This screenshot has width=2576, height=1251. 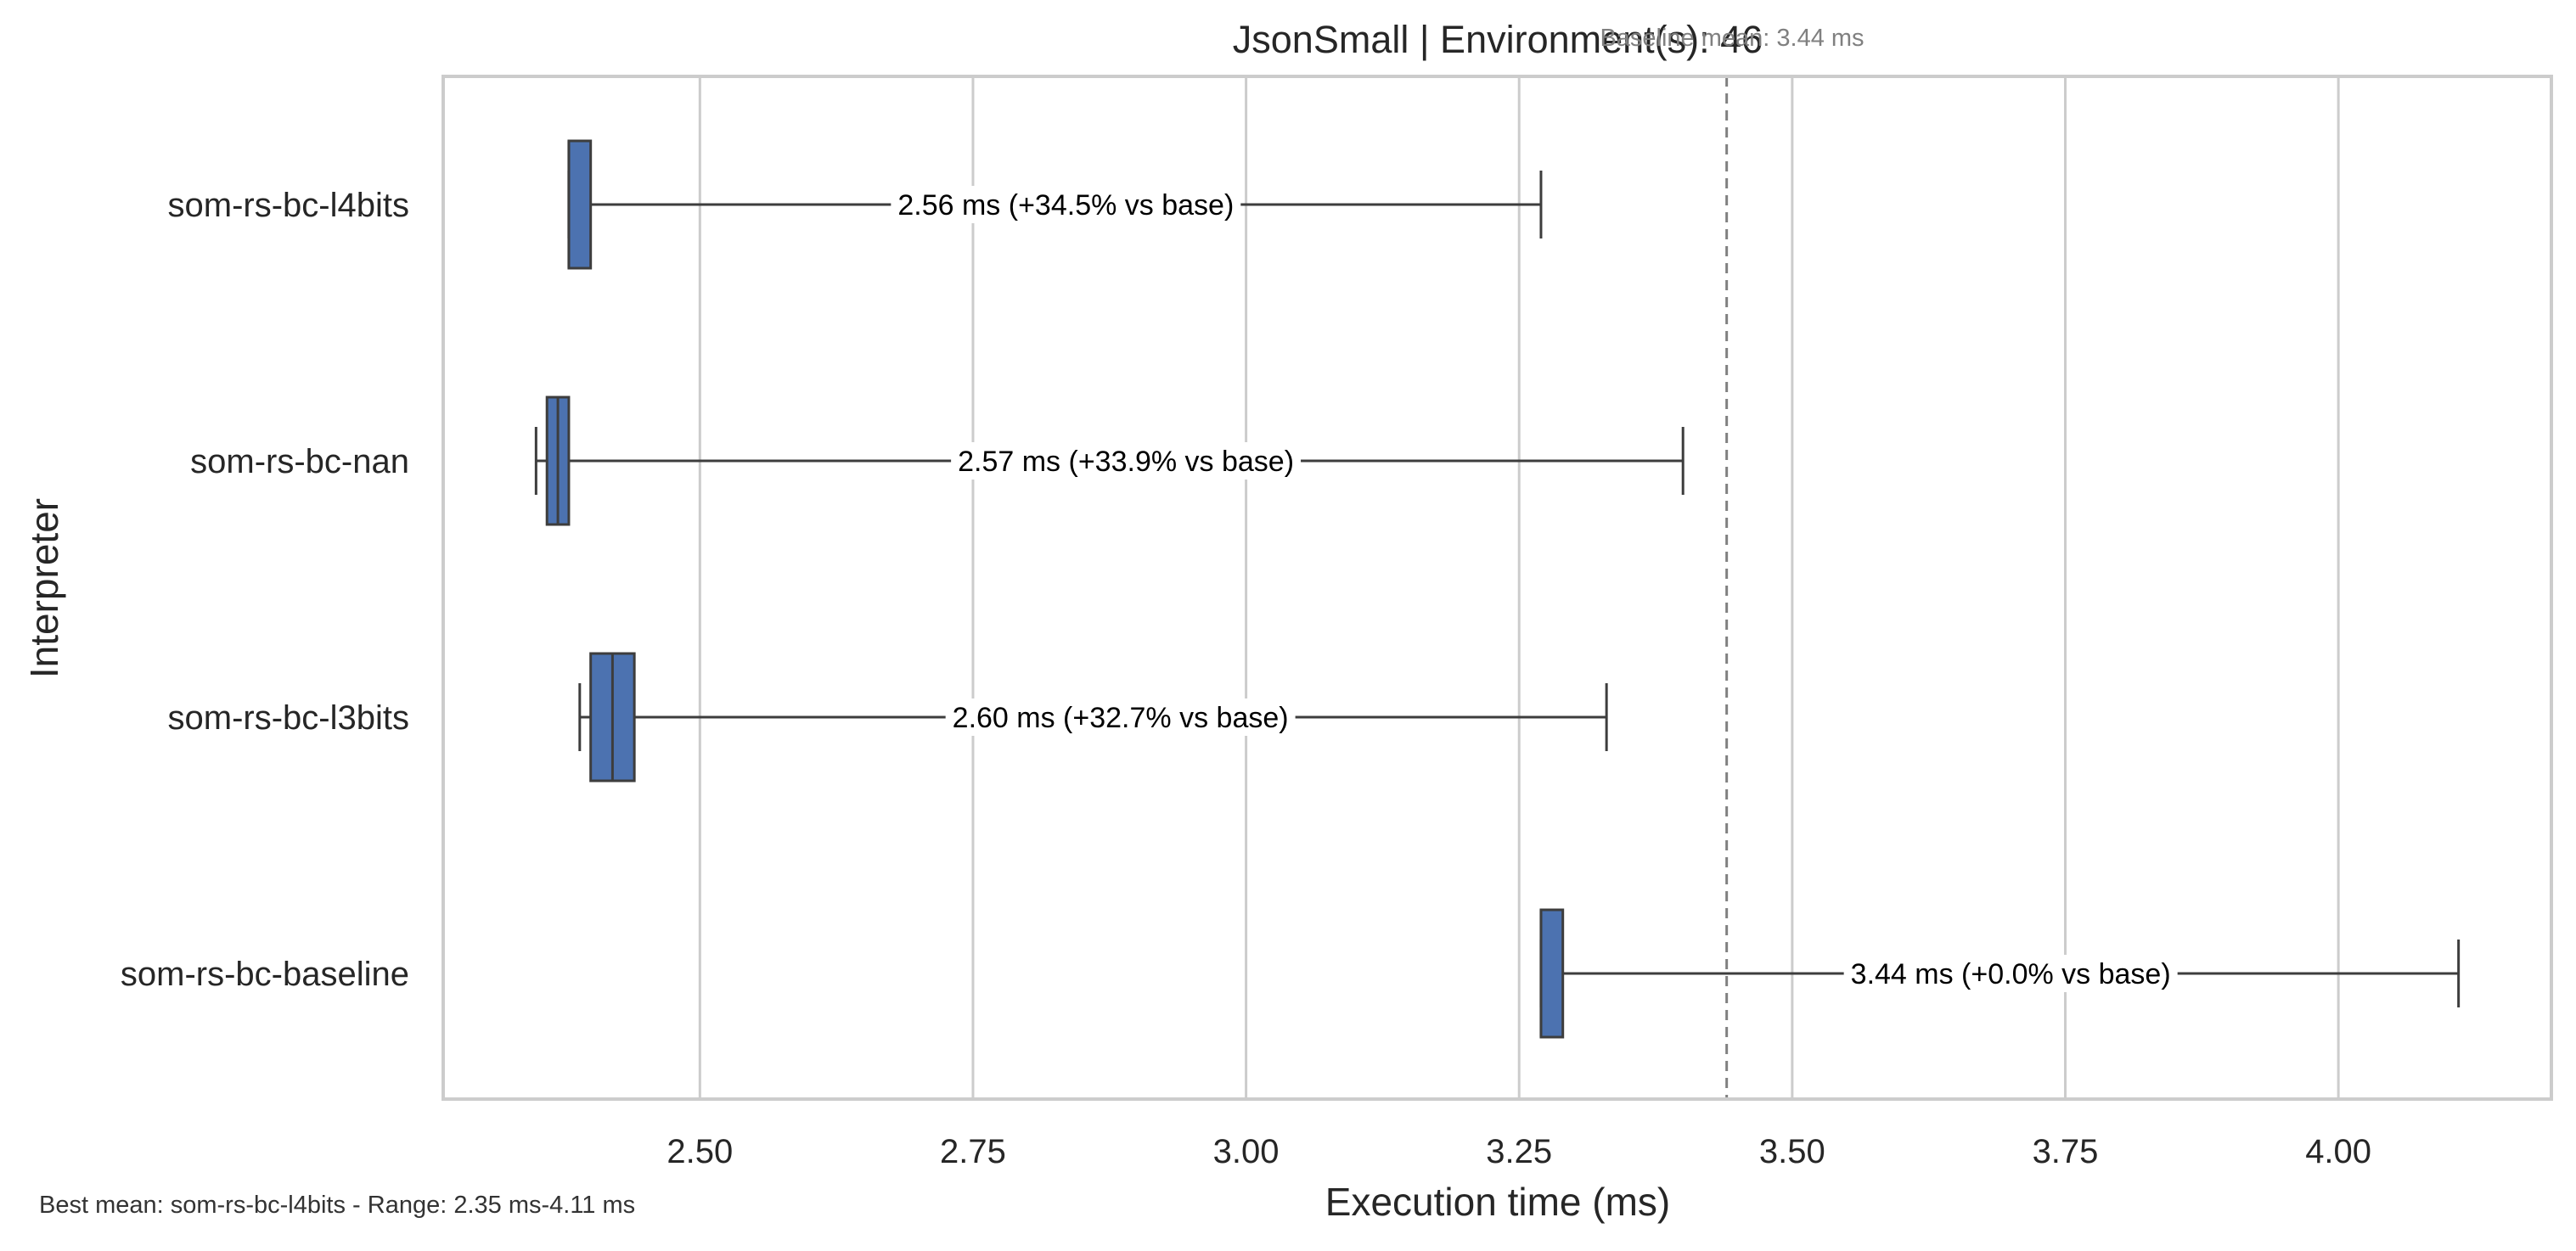 What do you see at coordinates (2066, 1151) in the screenshot?
I see `x-tick-label: 3.75` at bounding box center [2066, 1151].